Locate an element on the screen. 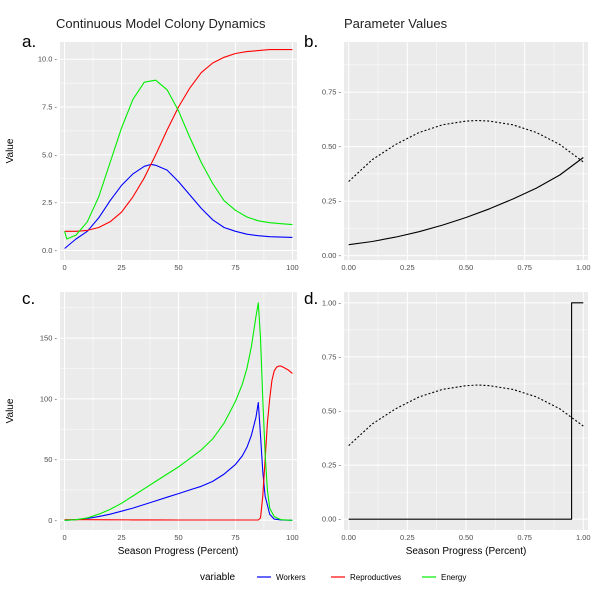 The image size is (614, 608). panel-tag: b. is located at coordinates (311, 41).